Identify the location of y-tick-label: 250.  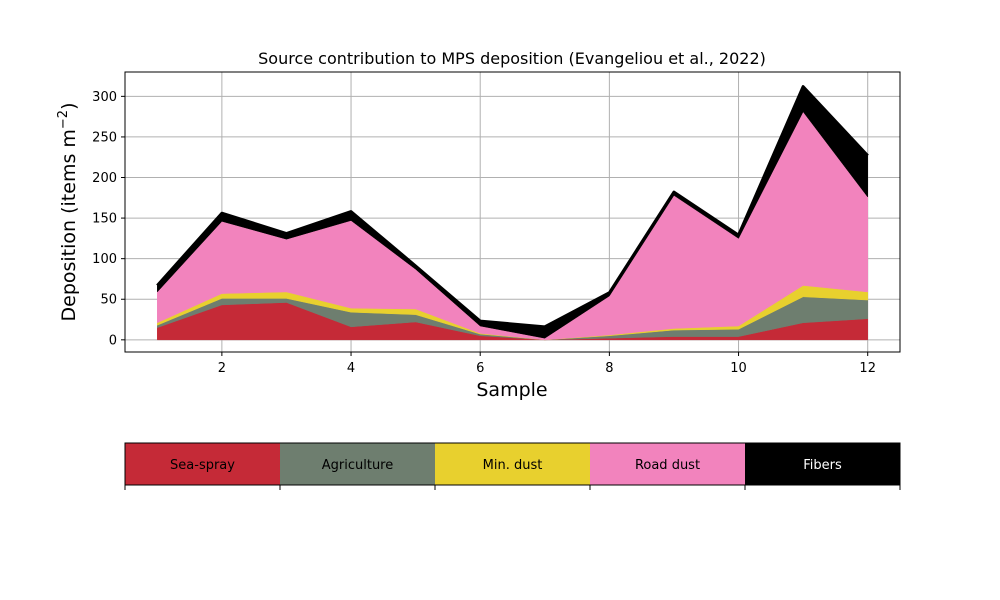
(104, 137).